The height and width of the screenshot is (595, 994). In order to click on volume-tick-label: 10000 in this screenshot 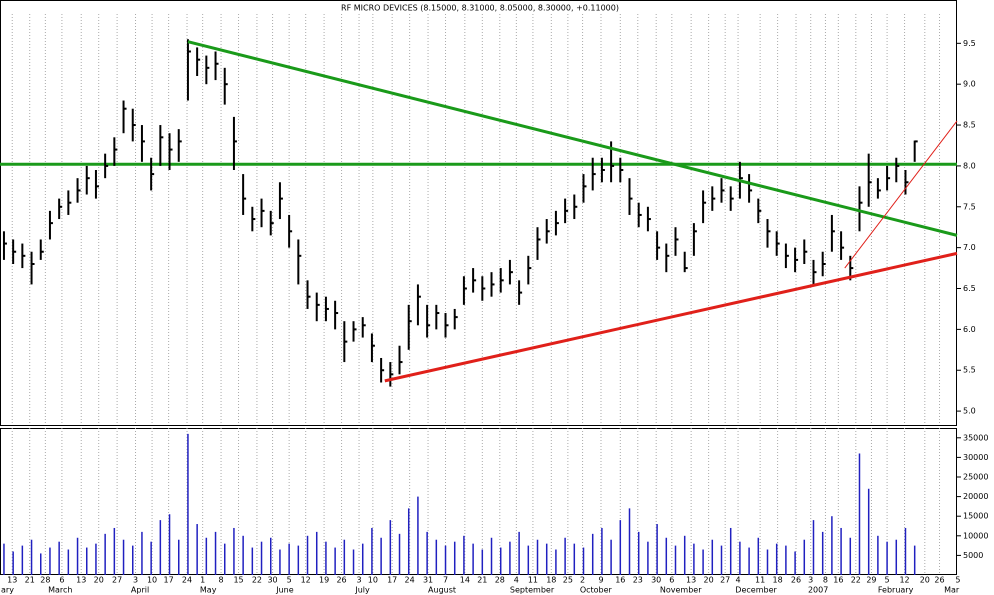, I will do `click(975, 535)`.